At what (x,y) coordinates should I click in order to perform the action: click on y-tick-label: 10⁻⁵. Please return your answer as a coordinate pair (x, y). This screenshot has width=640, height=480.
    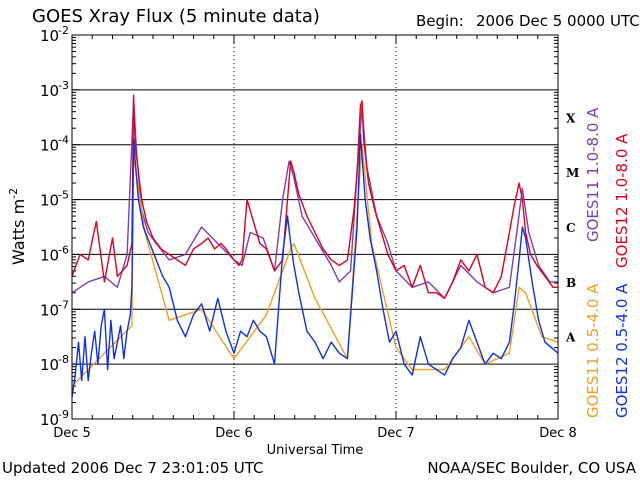
    Looking at the image, I should click on (54, 199).